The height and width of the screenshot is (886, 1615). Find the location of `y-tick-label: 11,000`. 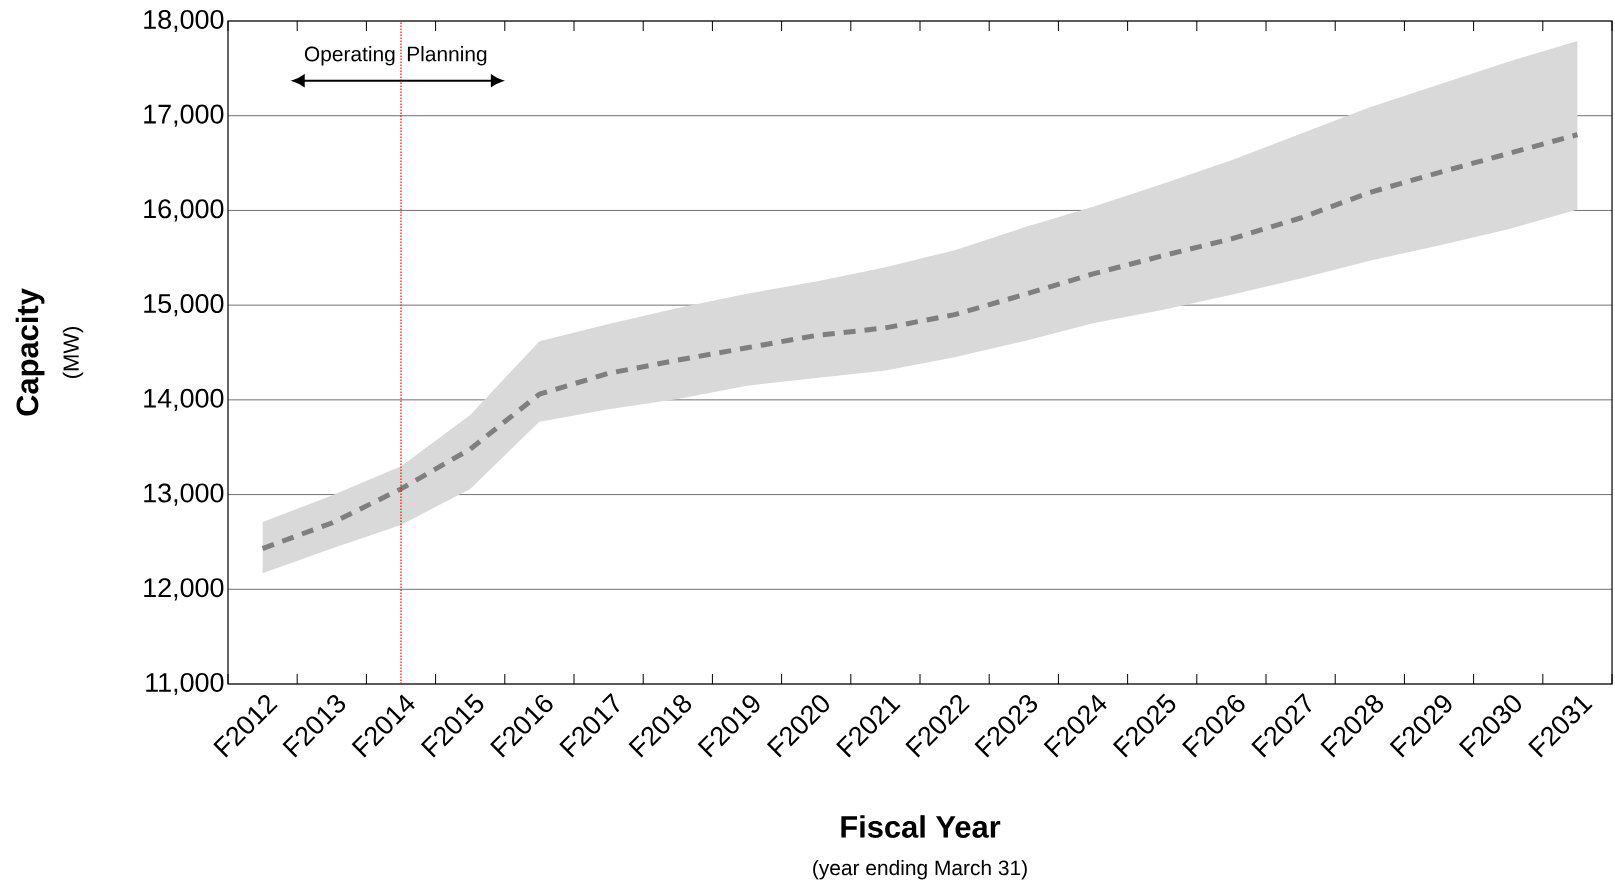

y-tick-label: 11,000 is located at coordinates (185, 684).